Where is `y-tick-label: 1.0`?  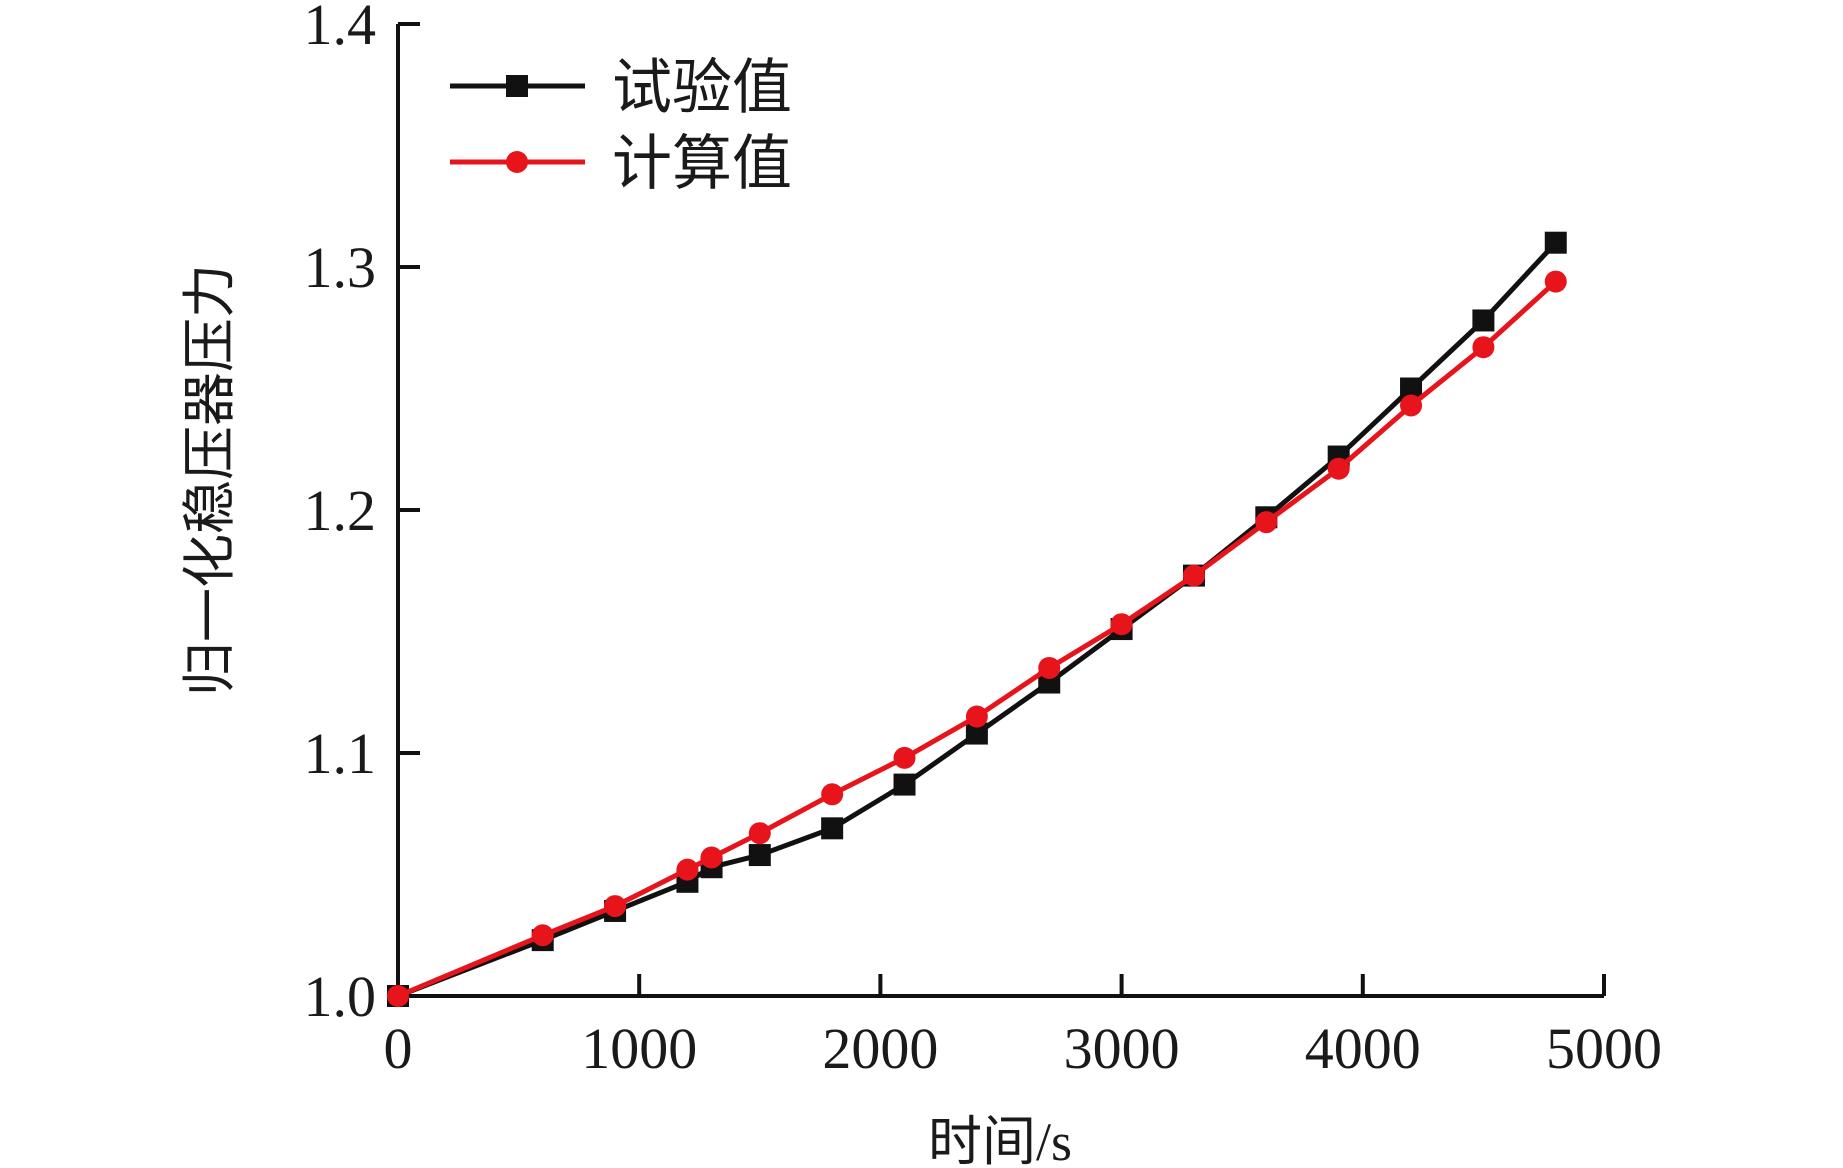 y-tick-label: 1.0 is located at coordinates (340, 996).